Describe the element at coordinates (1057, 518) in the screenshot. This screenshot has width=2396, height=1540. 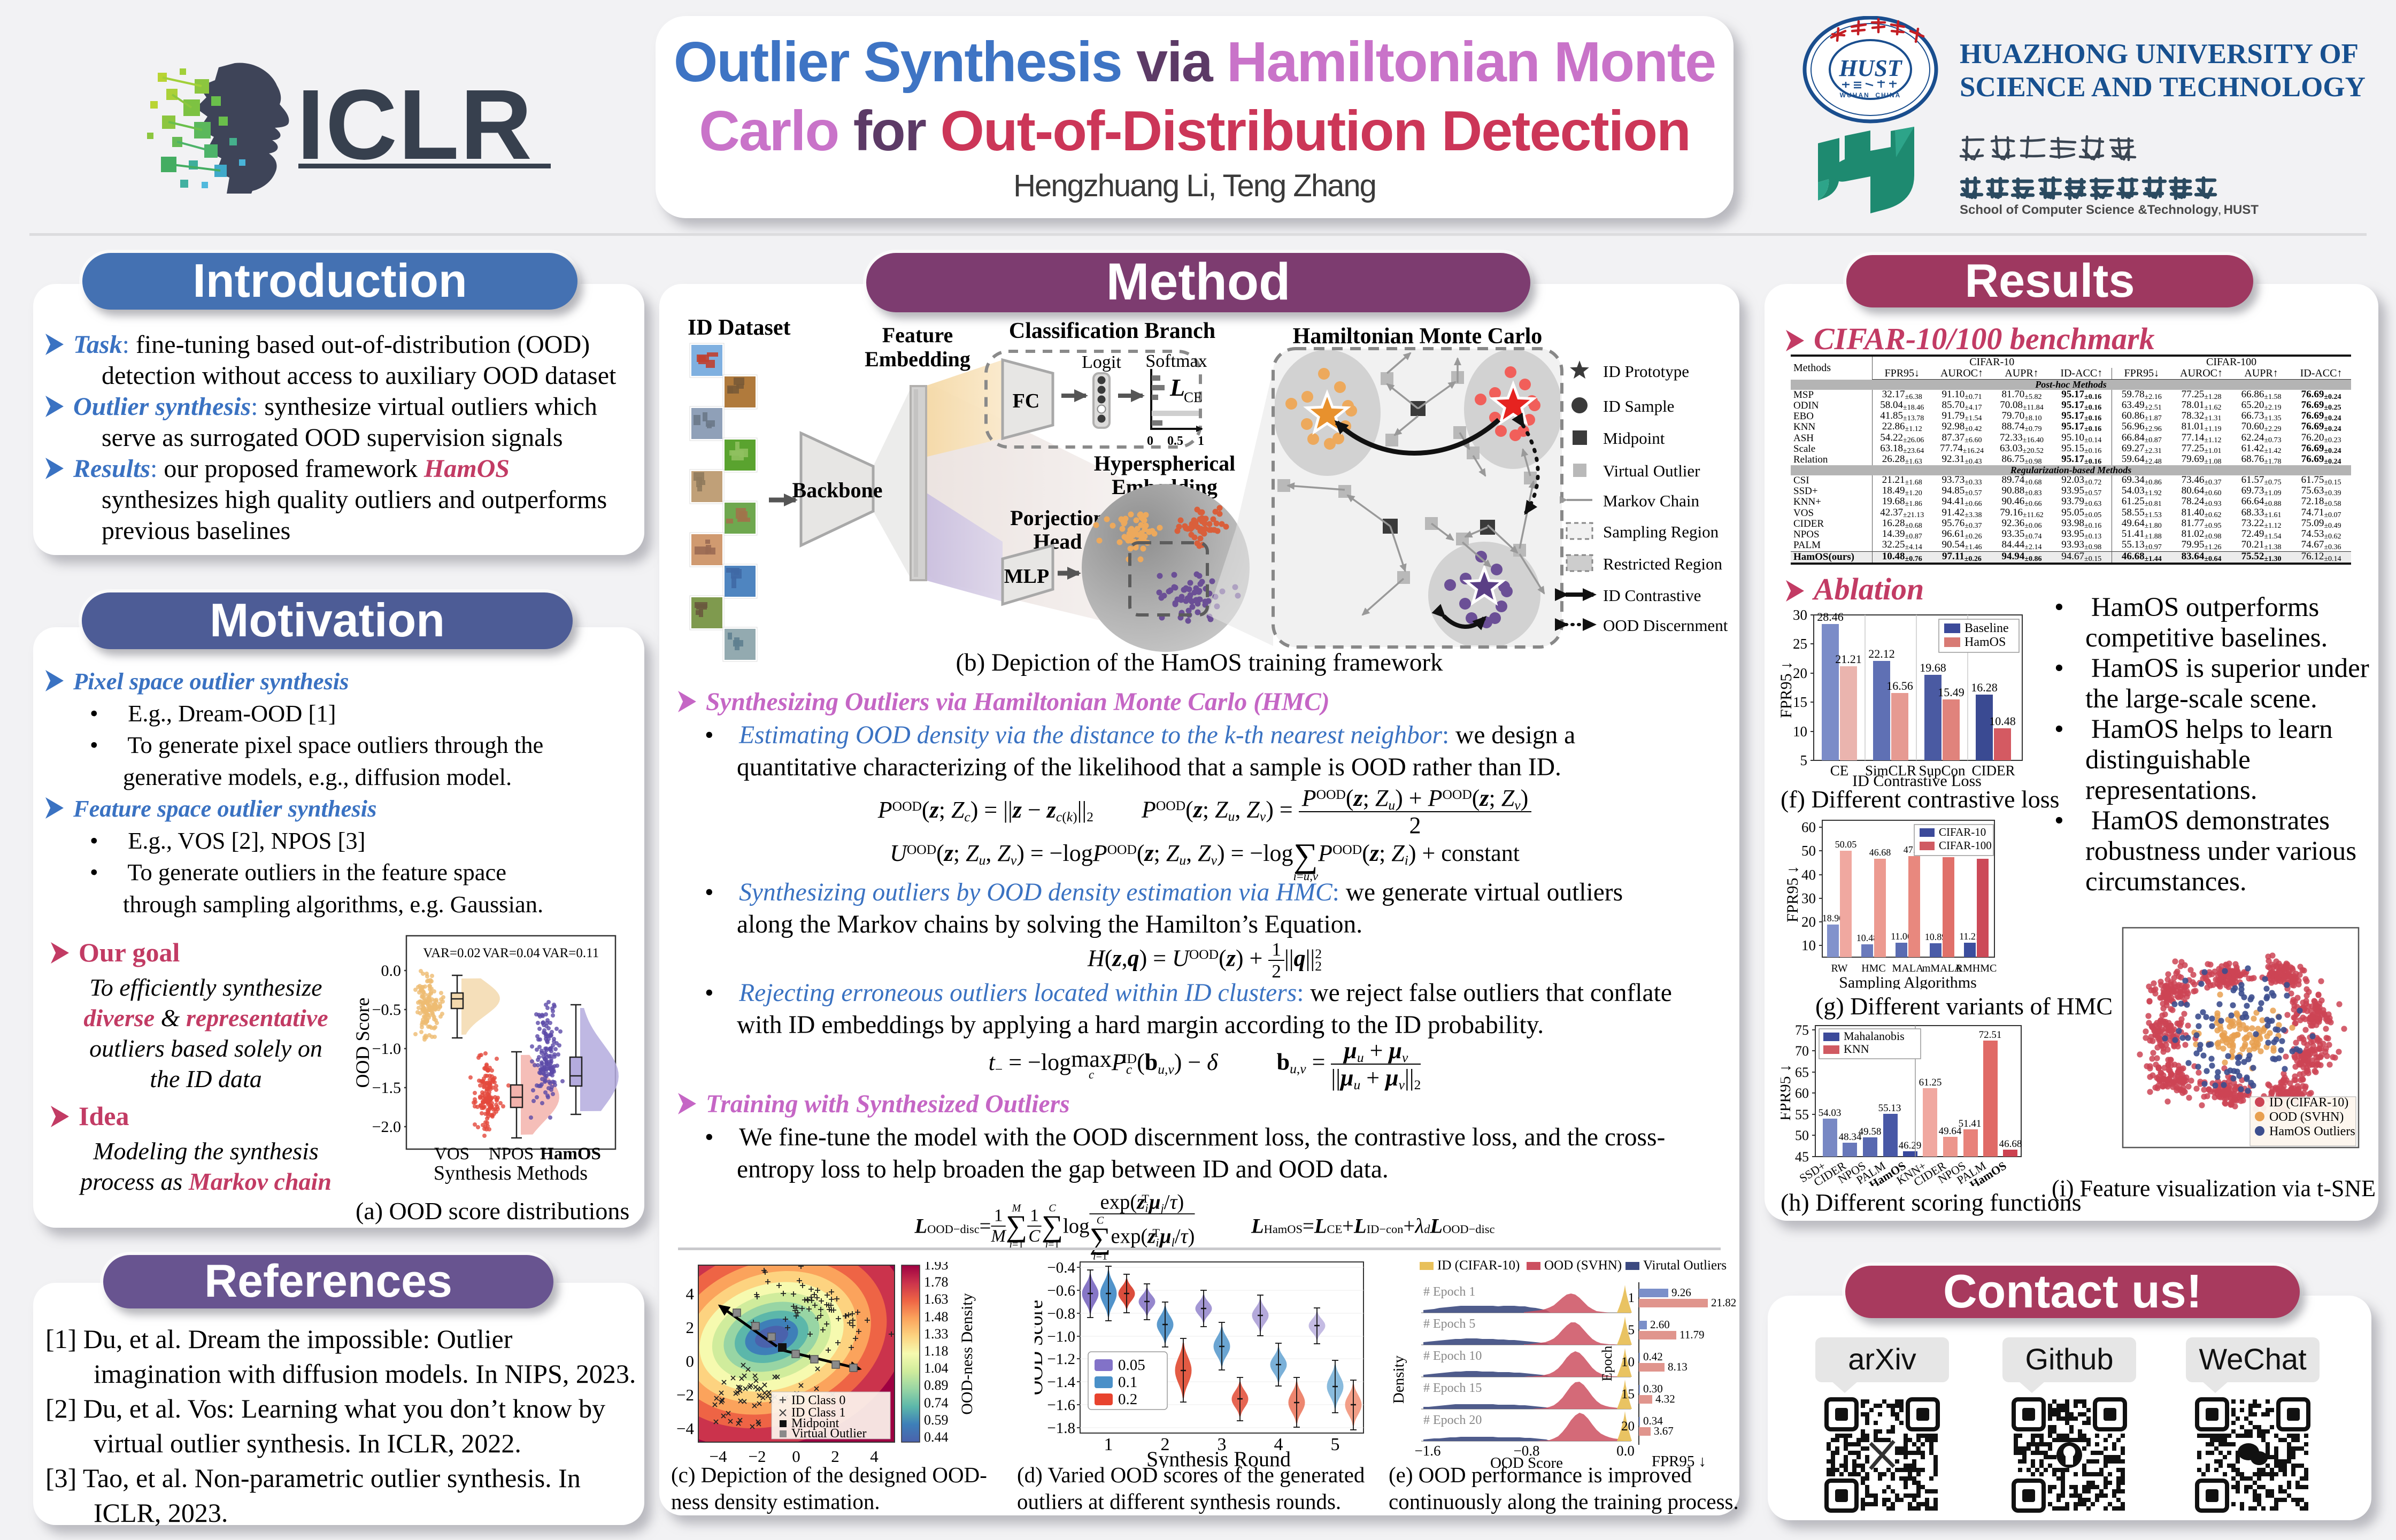
I see `svg-text: Porjection` at that location.